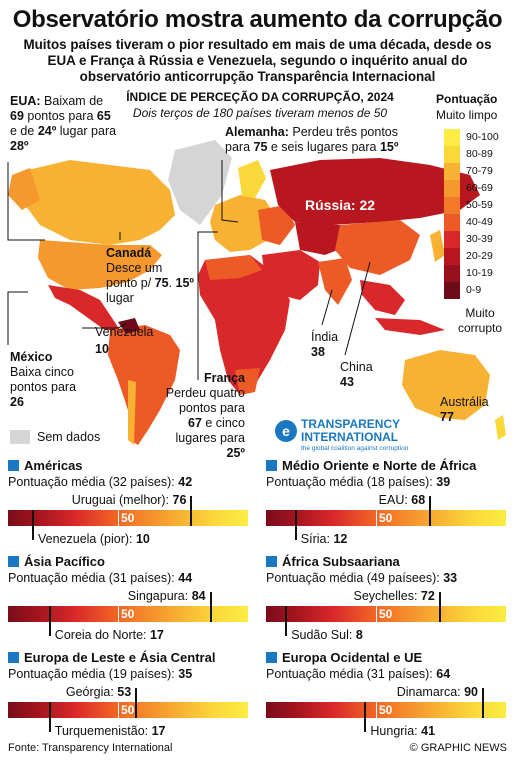 The height and width of the screenshot is (762, 515). Describe the element at coordinates (17, 116) in the screenshot. I see `usa-note-v1: 69` at that location.